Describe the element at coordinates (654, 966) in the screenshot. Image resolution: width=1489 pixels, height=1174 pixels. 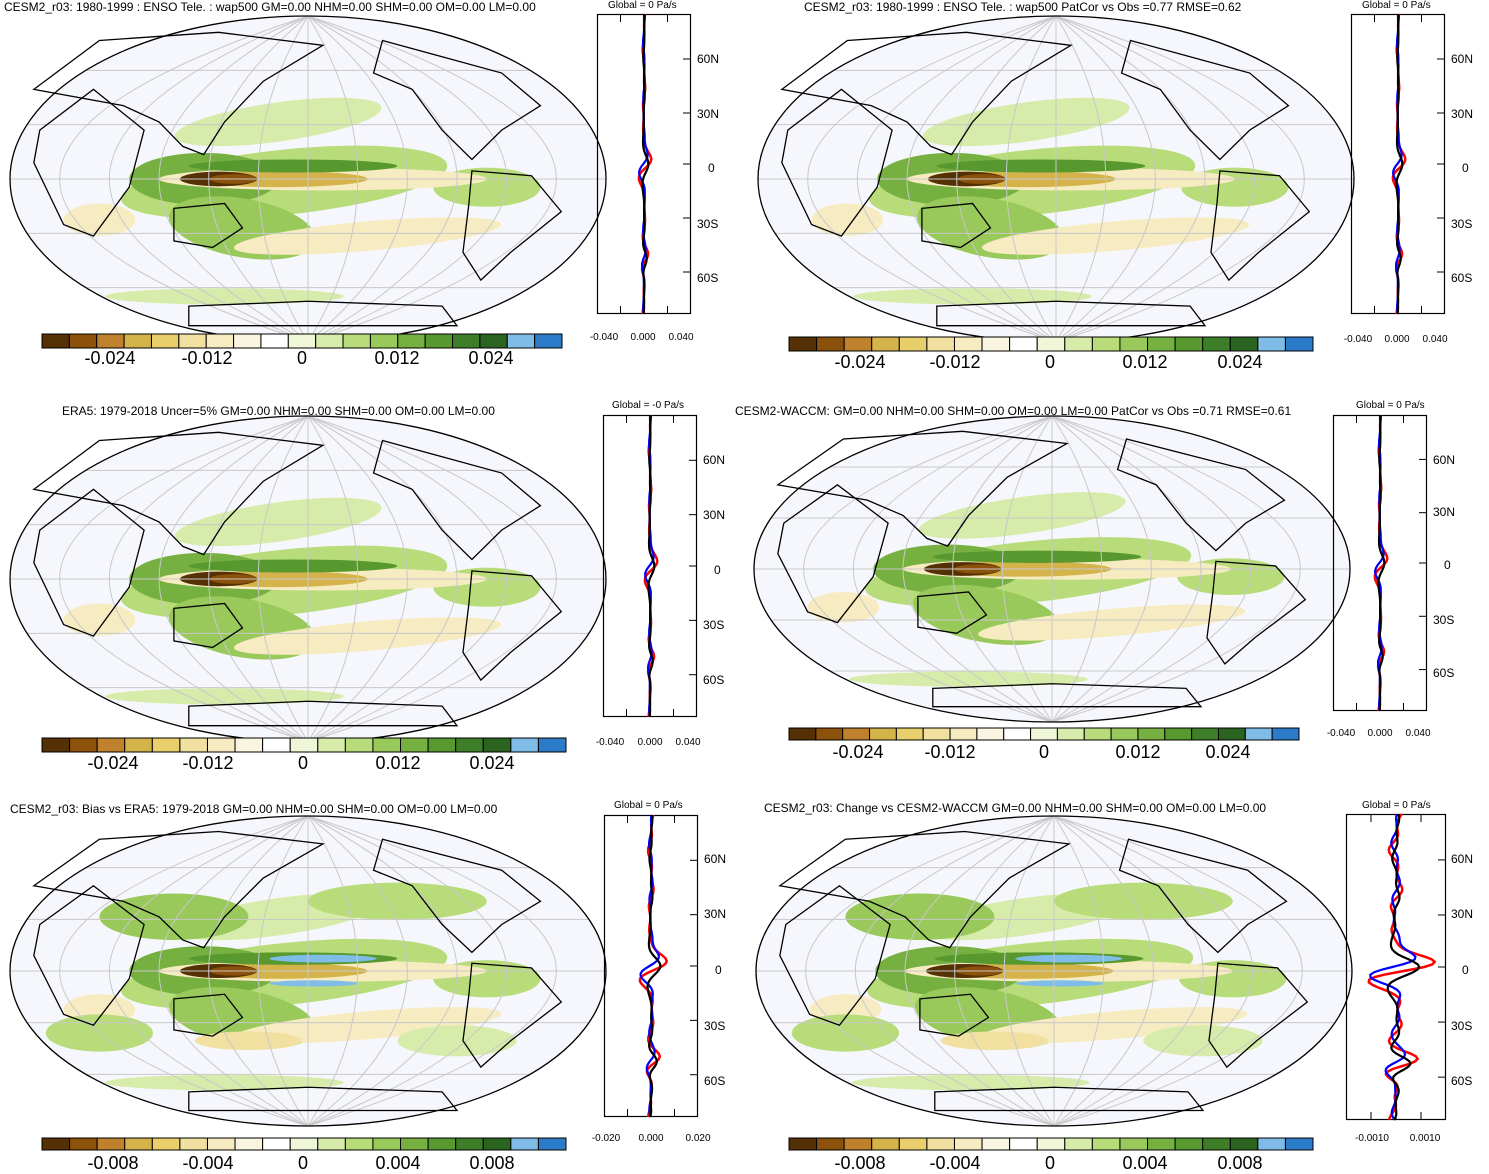
I see `black-curve` at that location.